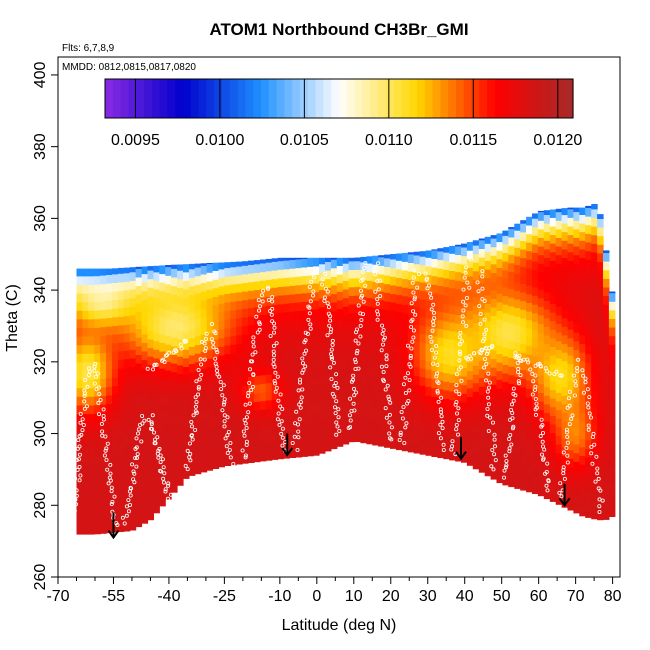 The height and width of the screenshot is (650, 650). What do you see at coordinates (316, 596) in the screenshot?
I see `x-tick-label: 0` at bounding box center [316, 596].